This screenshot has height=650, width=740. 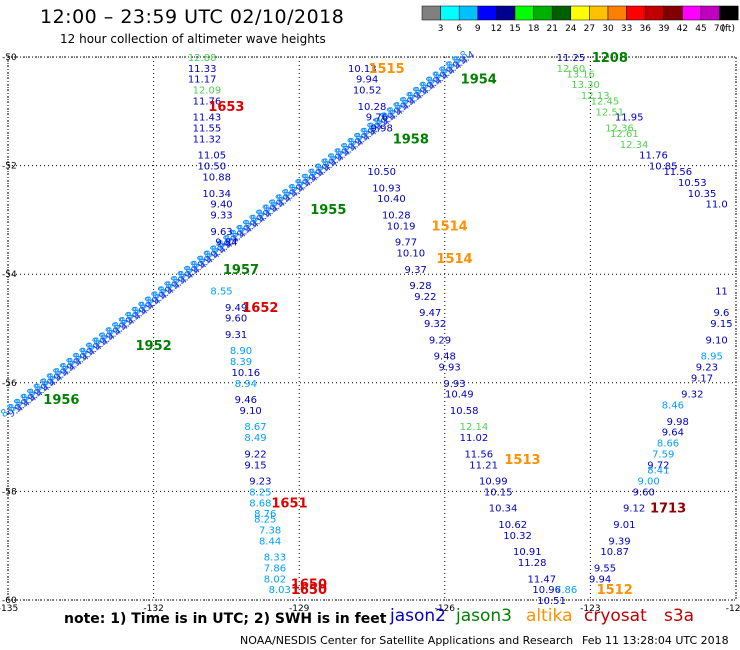 What do you see at coordinates (571, 69) in the screenshot?
I see `data-point-label: 12.60` at bounding box center [571, 69].